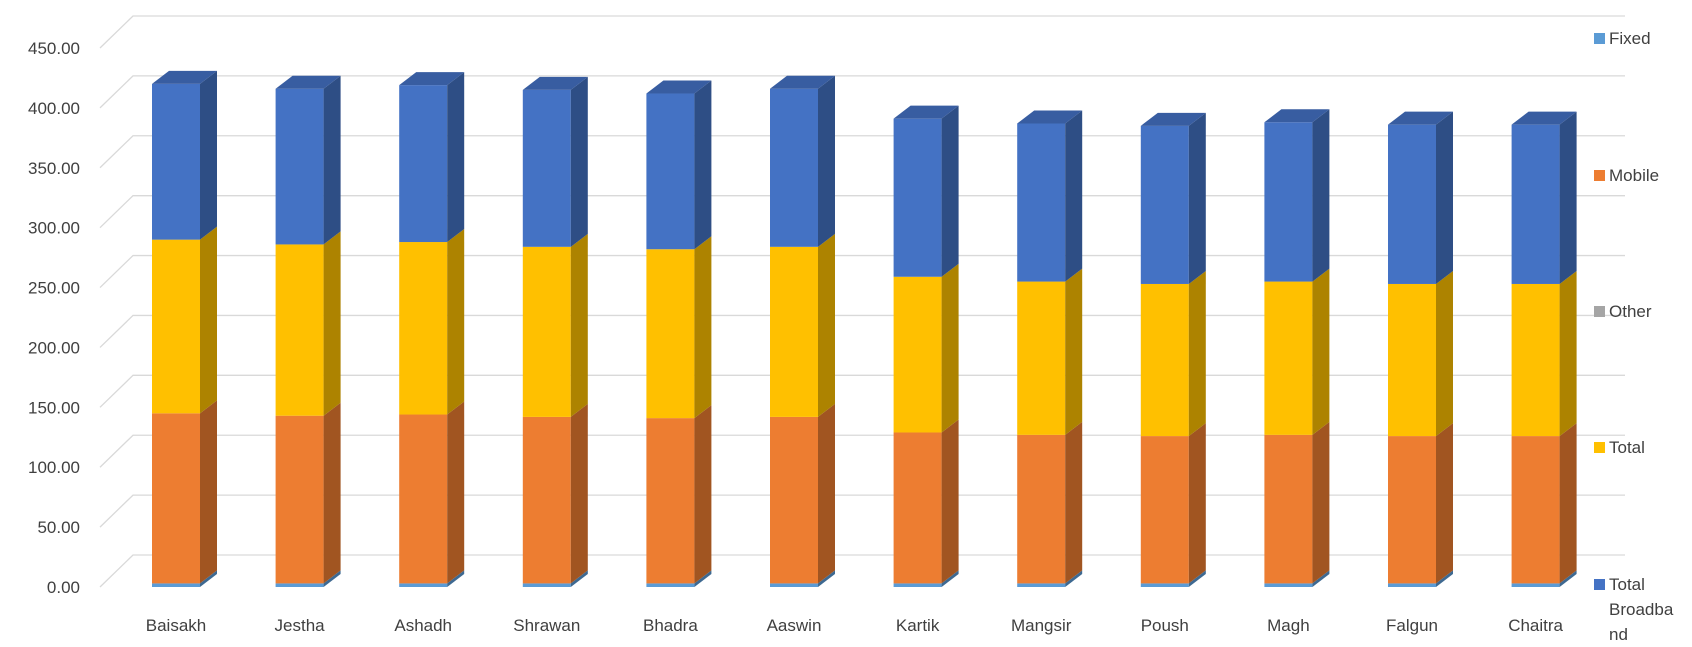 Image resolution: width=1692 pixels, height=647 pixels. What do you see at coordinates (54, 228) in the screenshot?
I see `y-tick-label: 300.00` at bounding box center [54, 228].